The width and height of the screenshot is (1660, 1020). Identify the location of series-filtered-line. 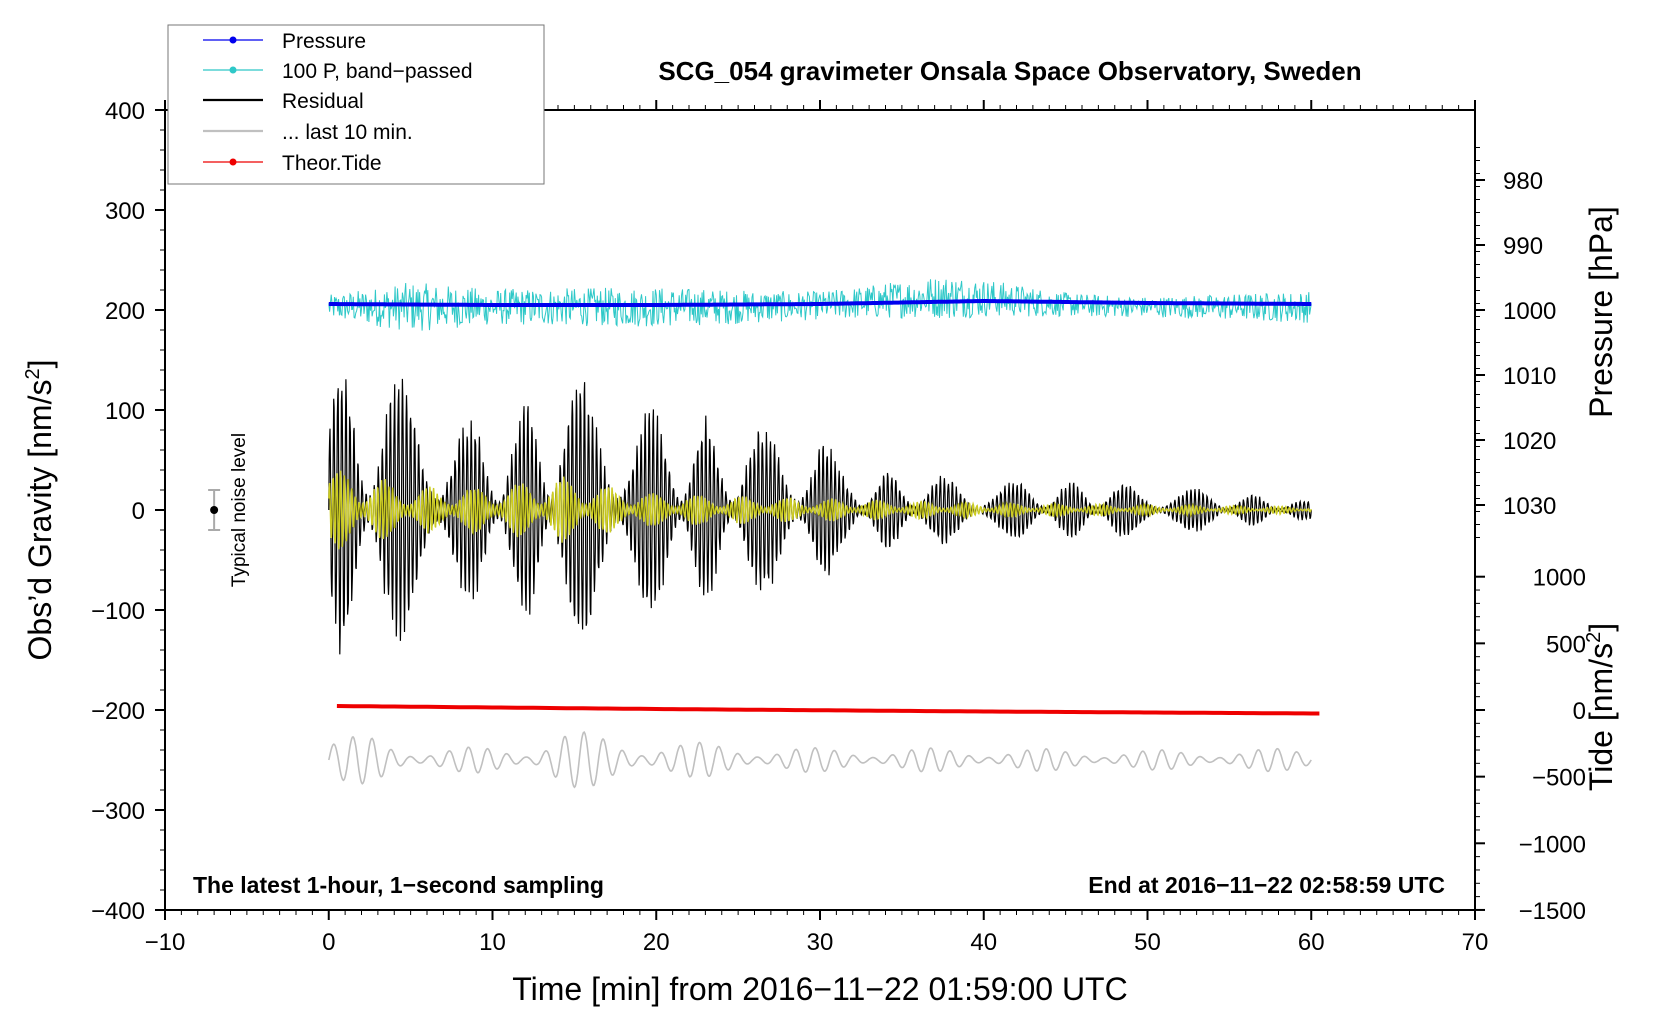
(820, 510).